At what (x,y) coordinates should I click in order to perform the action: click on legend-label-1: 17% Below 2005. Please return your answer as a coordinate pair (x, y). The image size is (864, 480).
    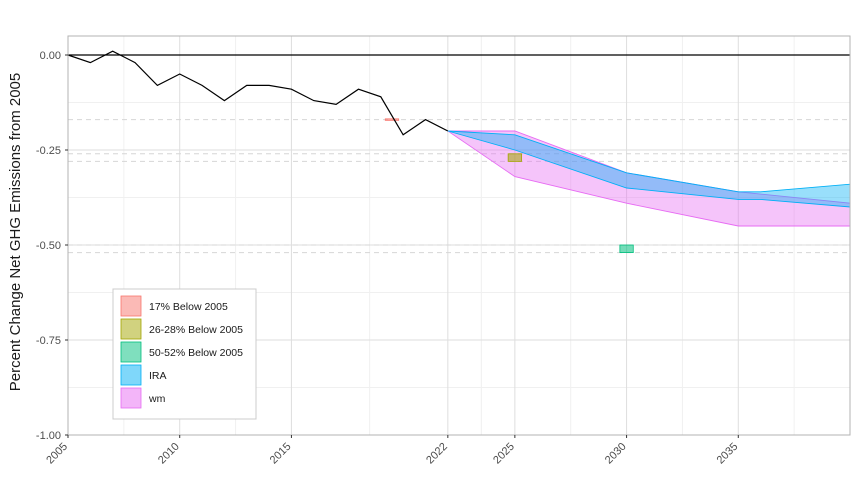
    Looking at the image, I should click on (188, 307).